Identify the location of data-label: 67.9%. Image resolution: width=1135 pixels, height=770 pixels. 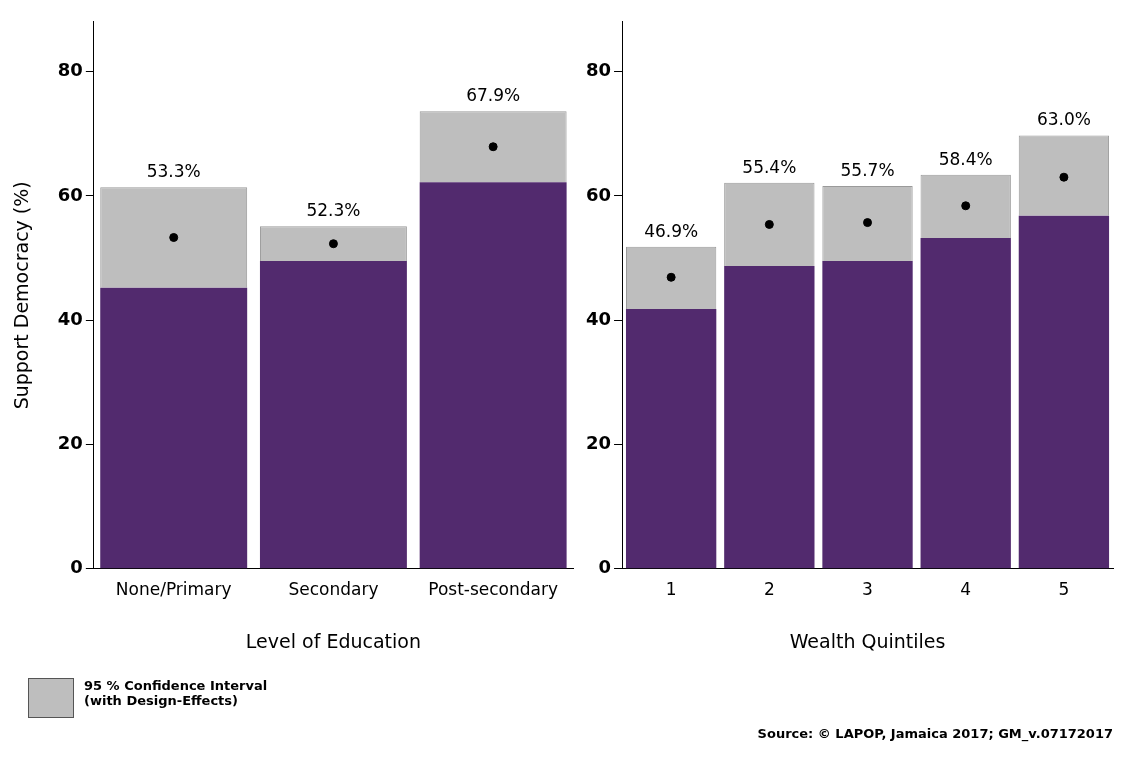
(493, 95).